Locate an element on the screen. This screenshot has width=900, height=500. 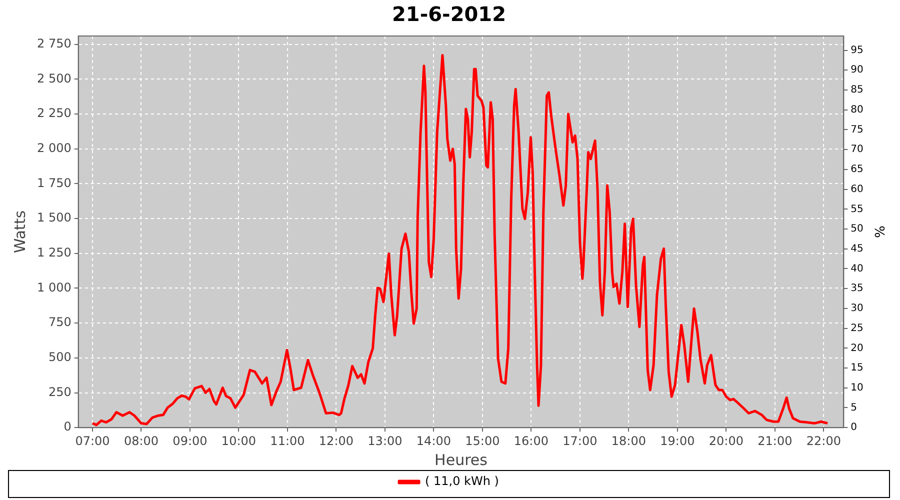
y2-tick-label: 20 is located at coordinates (857, 348).